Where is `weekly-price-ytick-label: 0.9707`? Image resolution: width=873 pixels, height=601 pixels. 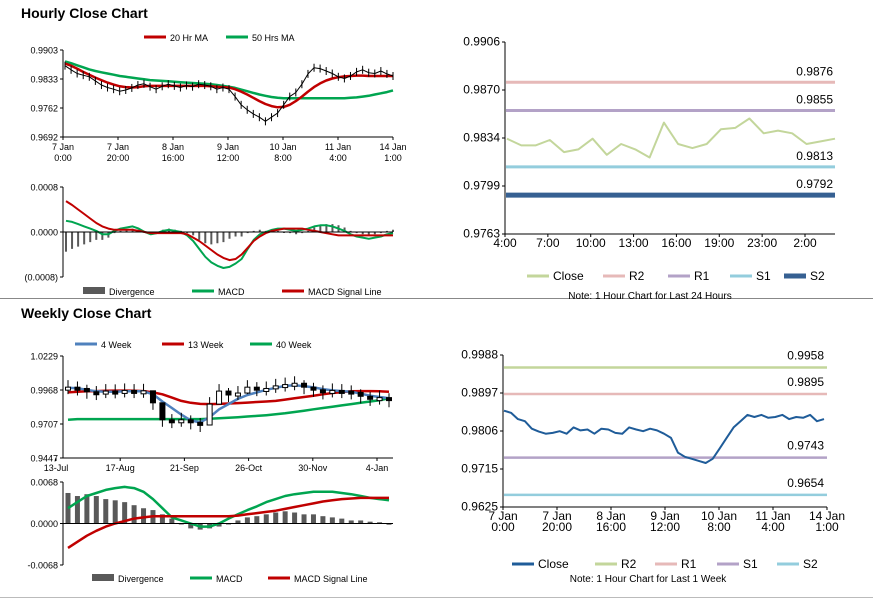 weekly-price-ytick-label: 0.9707 is located at coordinates (44, 425).